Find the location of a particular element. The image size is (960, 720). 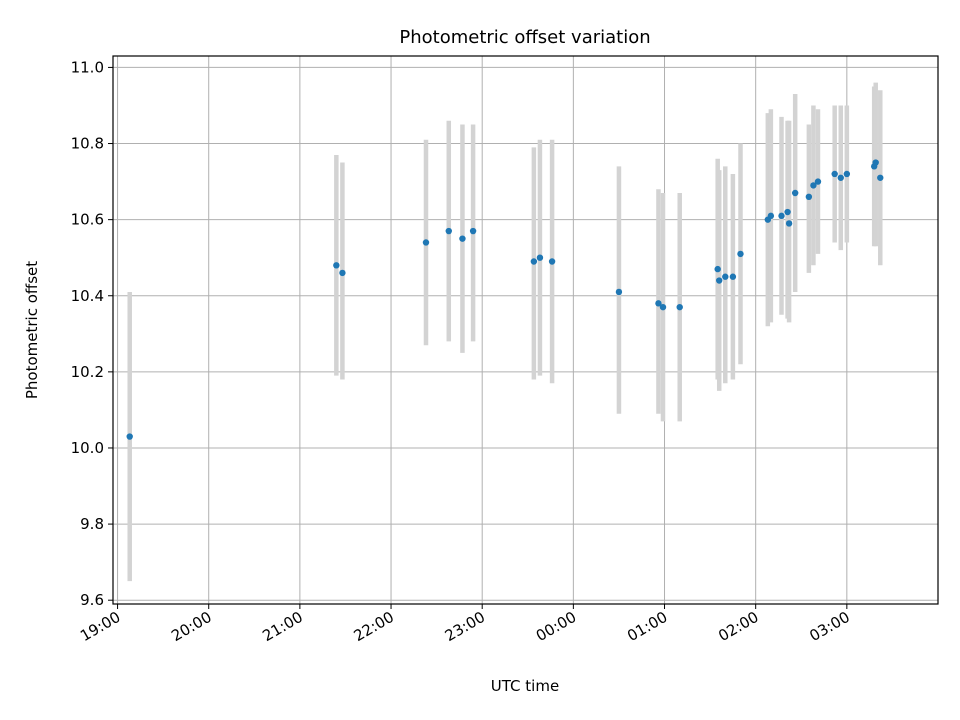

x-axis-label: UTC time is located at coordinates (525, 686).